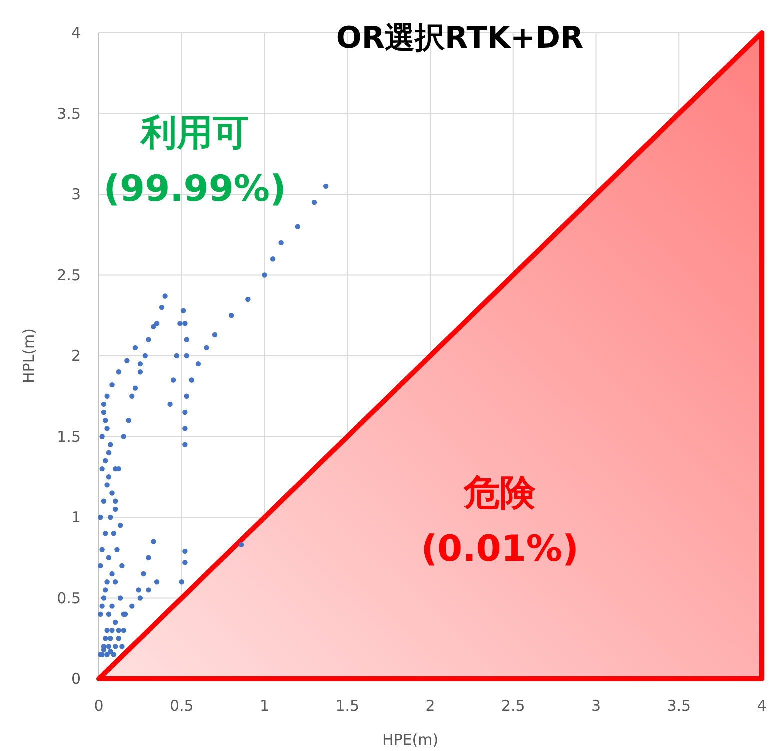 The width and height of the screenshot is (776, 751). I want to click on y-tick-label: 4, so click(76, 33).